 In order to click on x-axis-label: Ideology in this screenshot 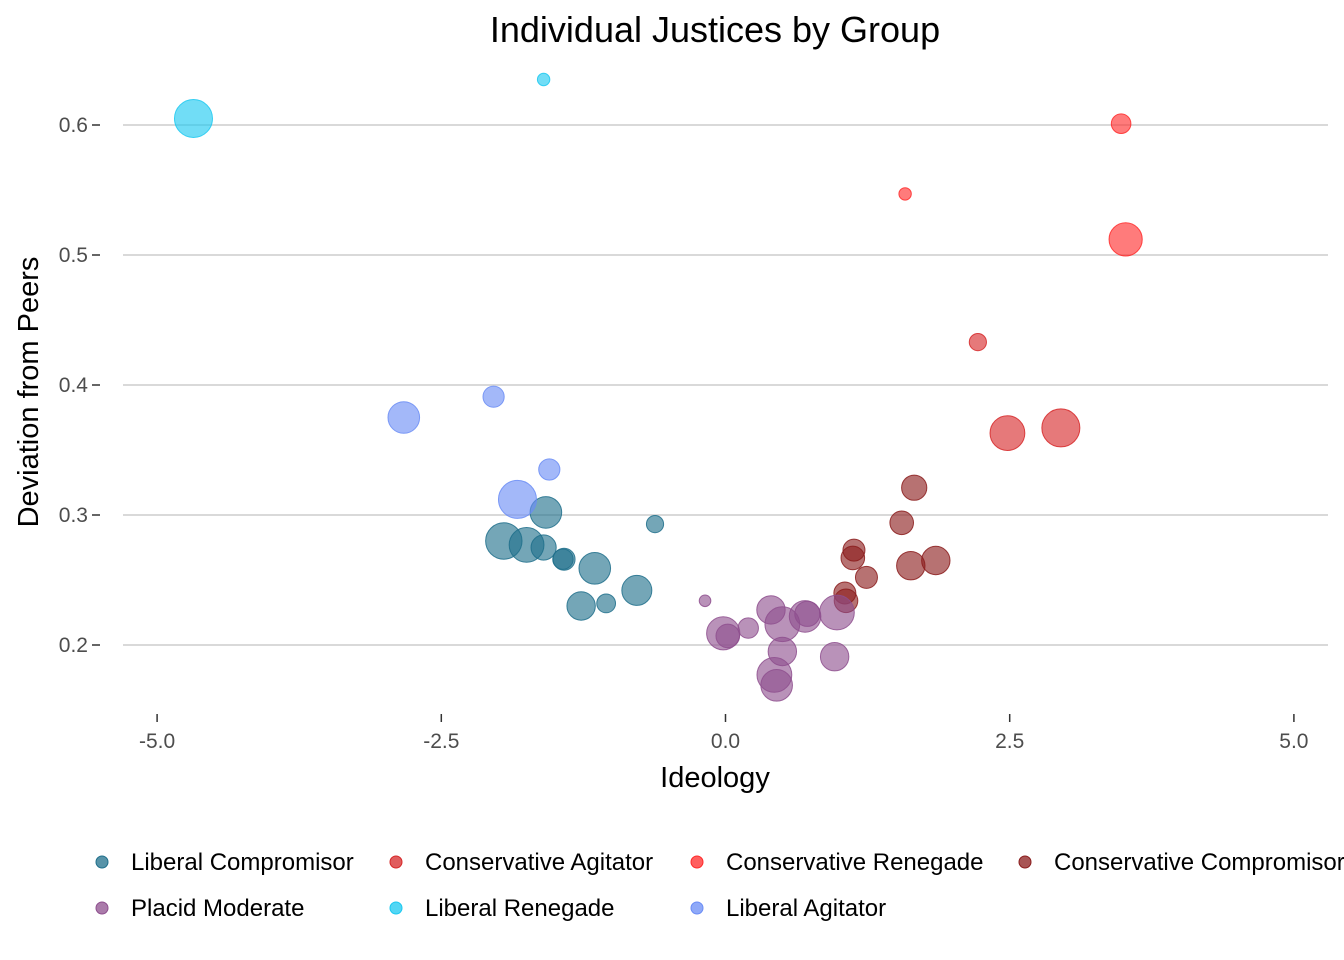, I will do `click(715, 778)`.